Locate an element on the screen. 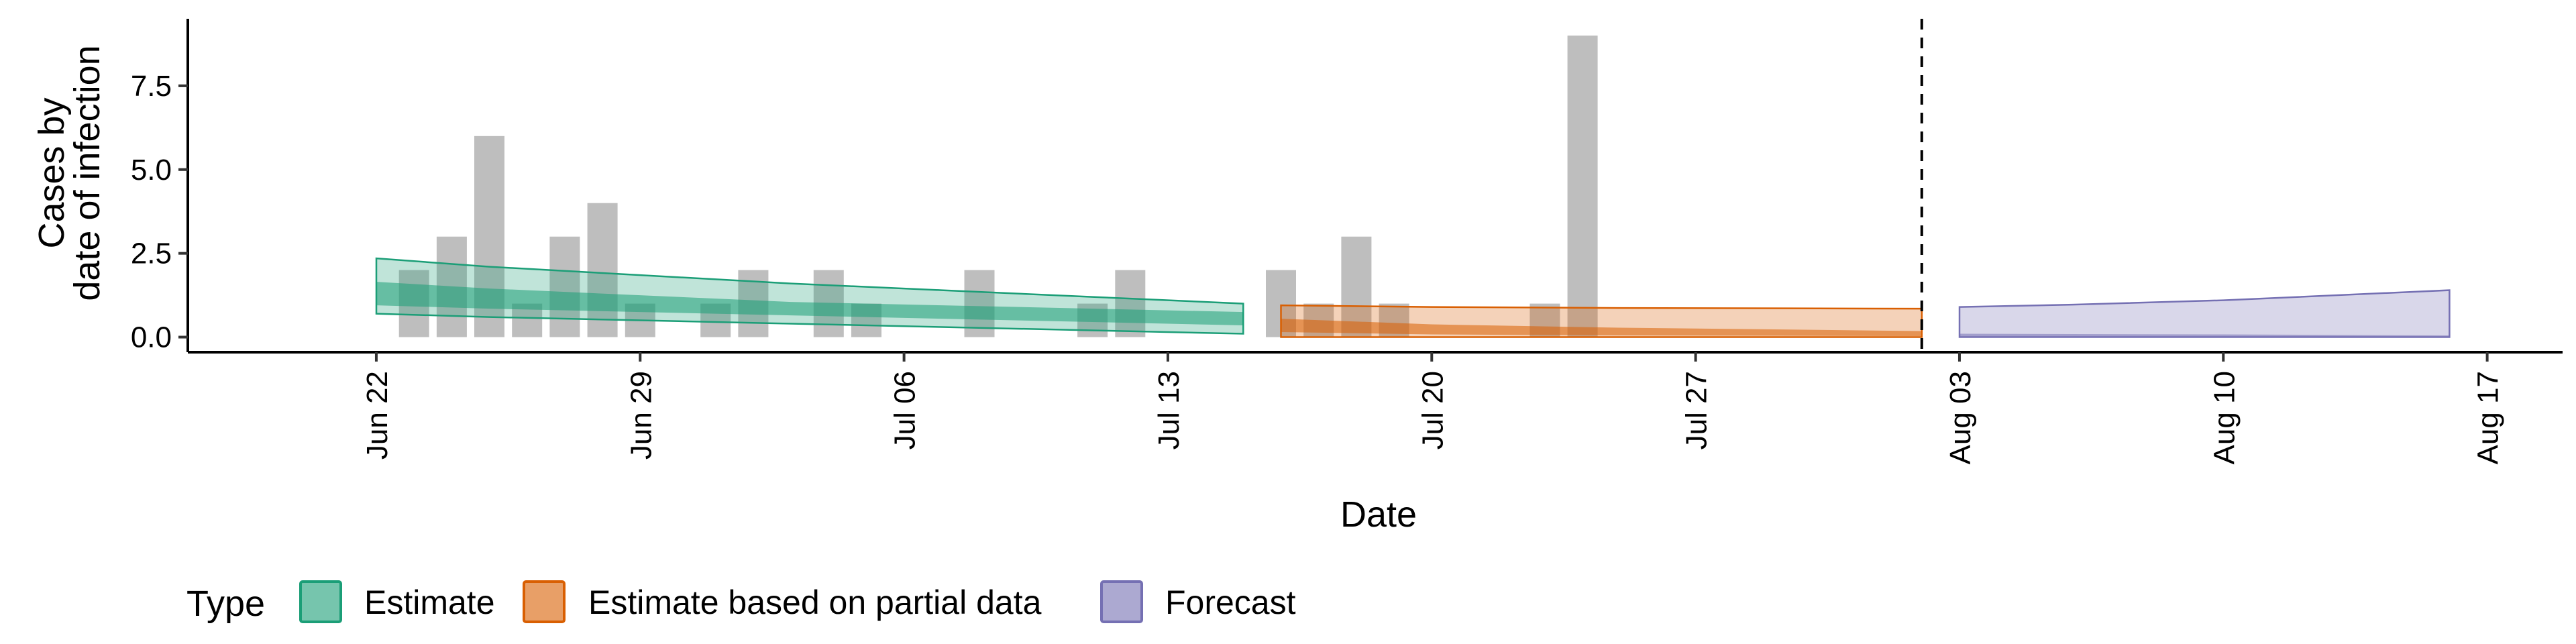  y-axis-title-group: Cases by date of infection is located at coordinates (69, 173).